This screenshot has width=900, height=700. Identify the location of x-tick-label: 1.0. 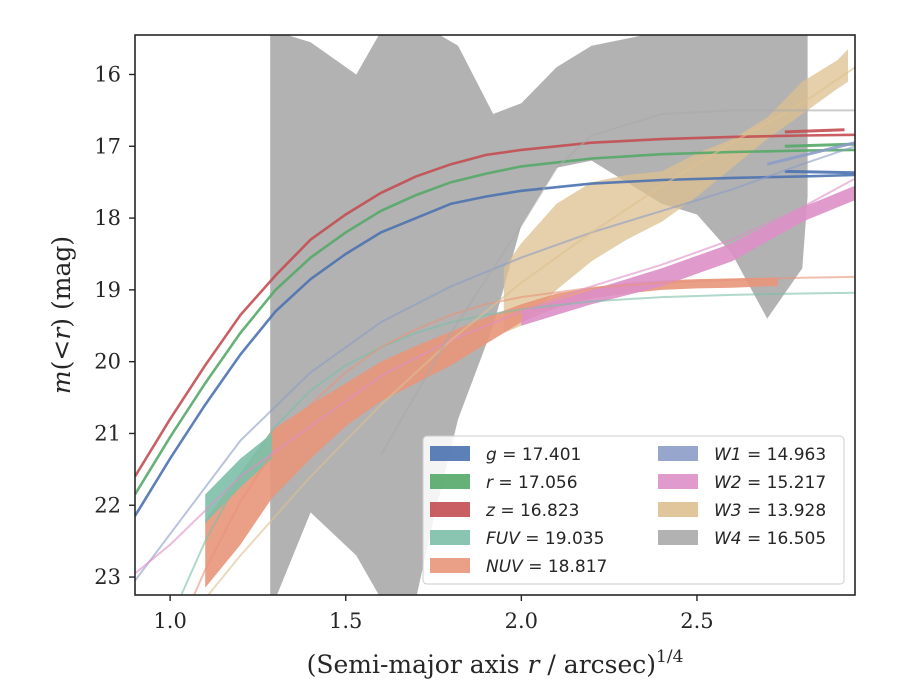
(169, 621).